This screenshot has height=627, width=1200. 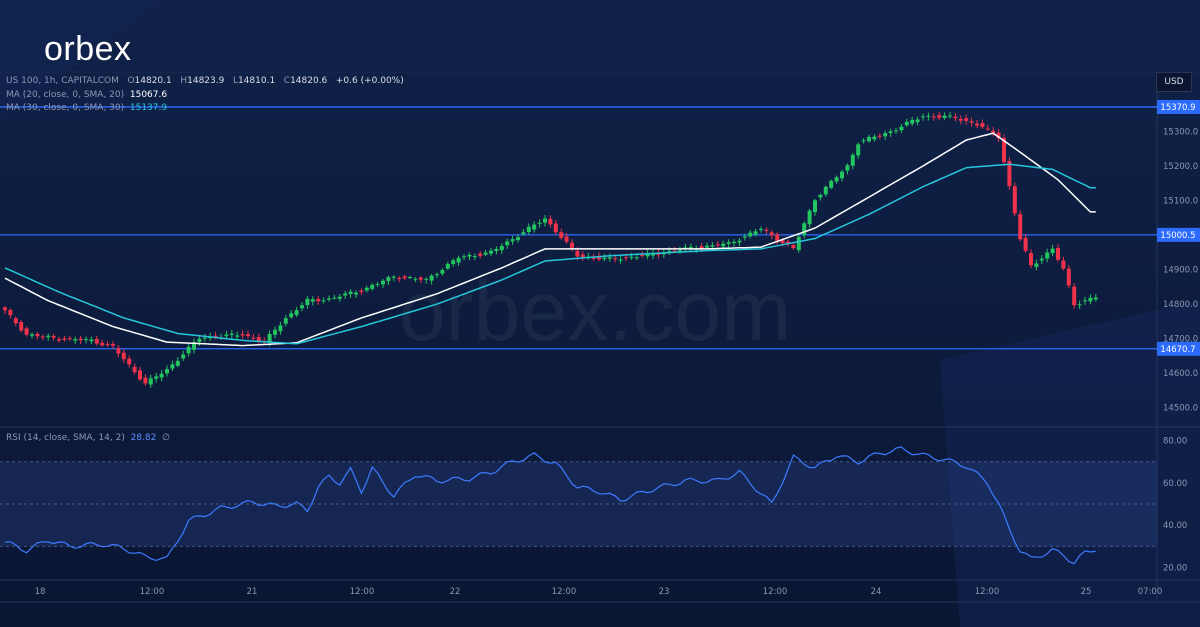 I want to click on symbol-name: US 100, 1h, CAPITALCOM, so click(x=62, y=81).